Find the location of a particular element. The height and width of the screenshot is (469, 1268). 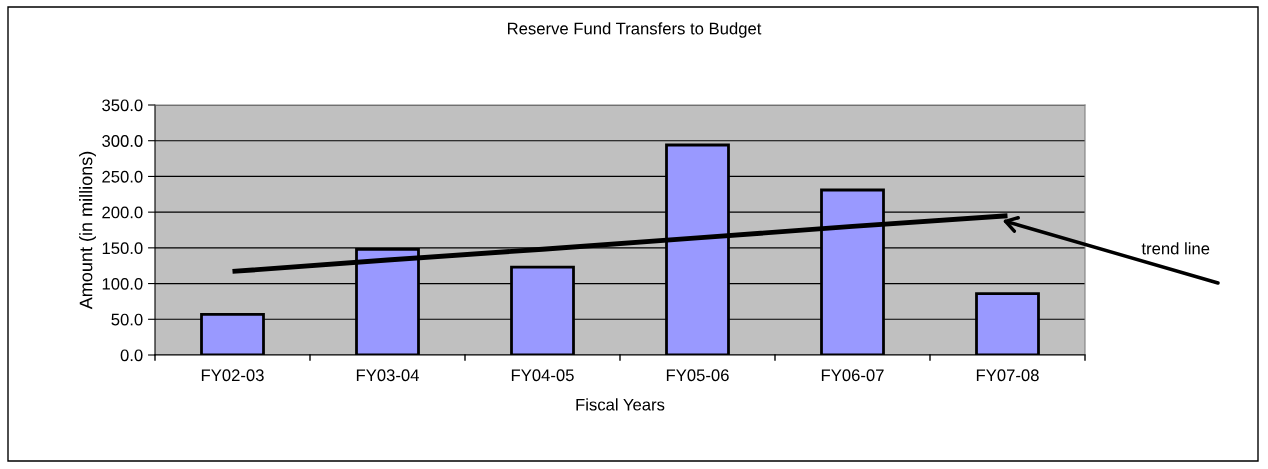

chart-title: Reserve Fund Transfers to Budget is located at coordinates (634, 30).